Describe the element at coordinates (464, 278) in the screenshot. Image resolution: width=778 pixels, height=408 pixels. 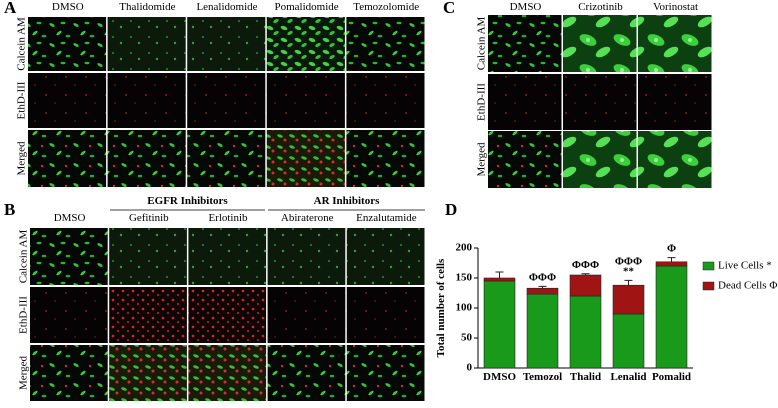
I see `y-tick-label: 150` at that location.